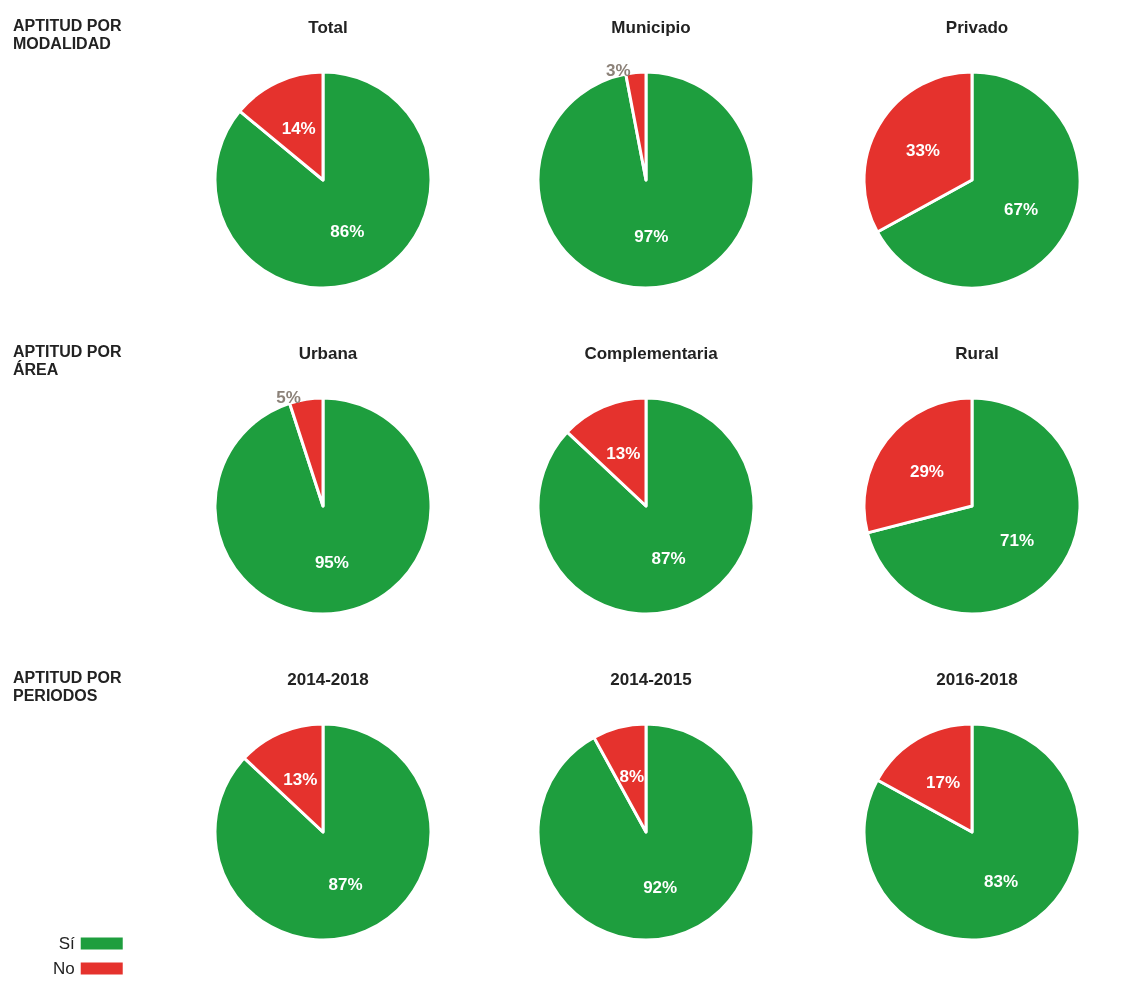 The image size is (1140, 994). I want to click on chart-title: 2014-2015, so click(651, 679).